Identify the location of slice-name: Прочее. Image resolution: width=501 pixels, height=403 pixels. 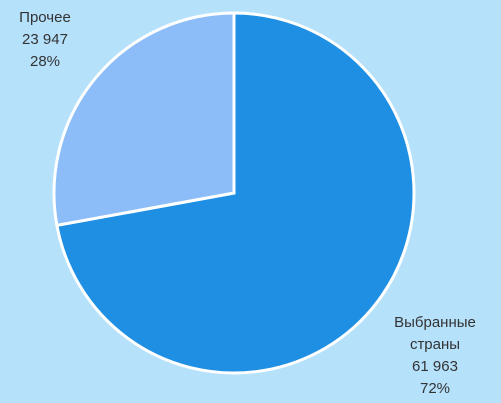
(45, 17).